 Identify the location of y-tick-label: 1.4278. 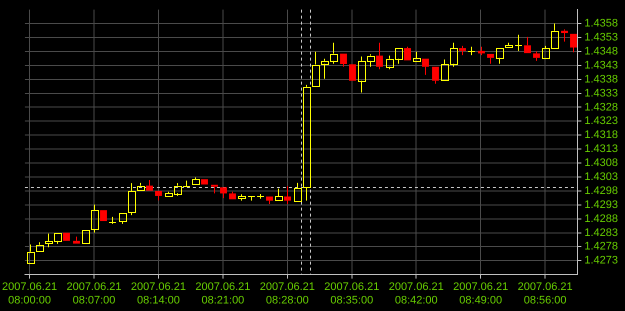
(601, 246).